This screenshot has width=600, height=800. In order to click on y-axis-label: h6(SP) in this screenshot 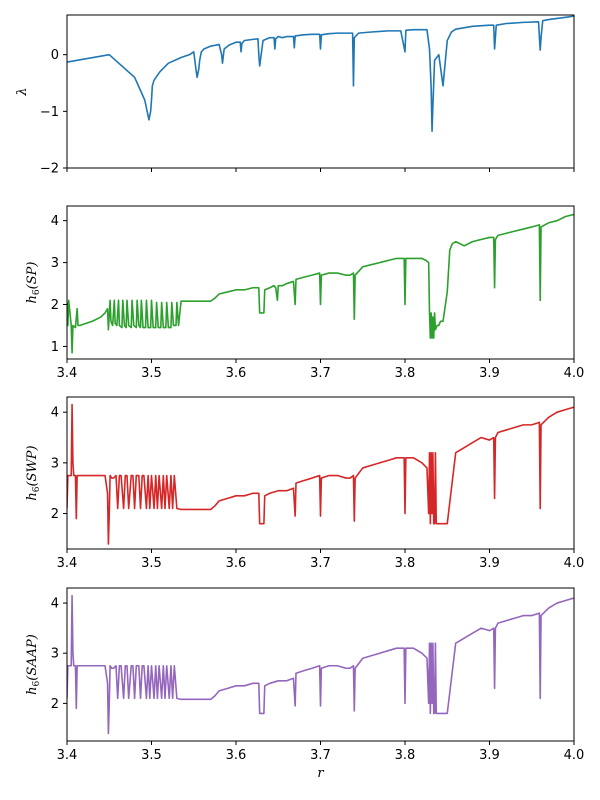, I will do `click(33, 283)`.